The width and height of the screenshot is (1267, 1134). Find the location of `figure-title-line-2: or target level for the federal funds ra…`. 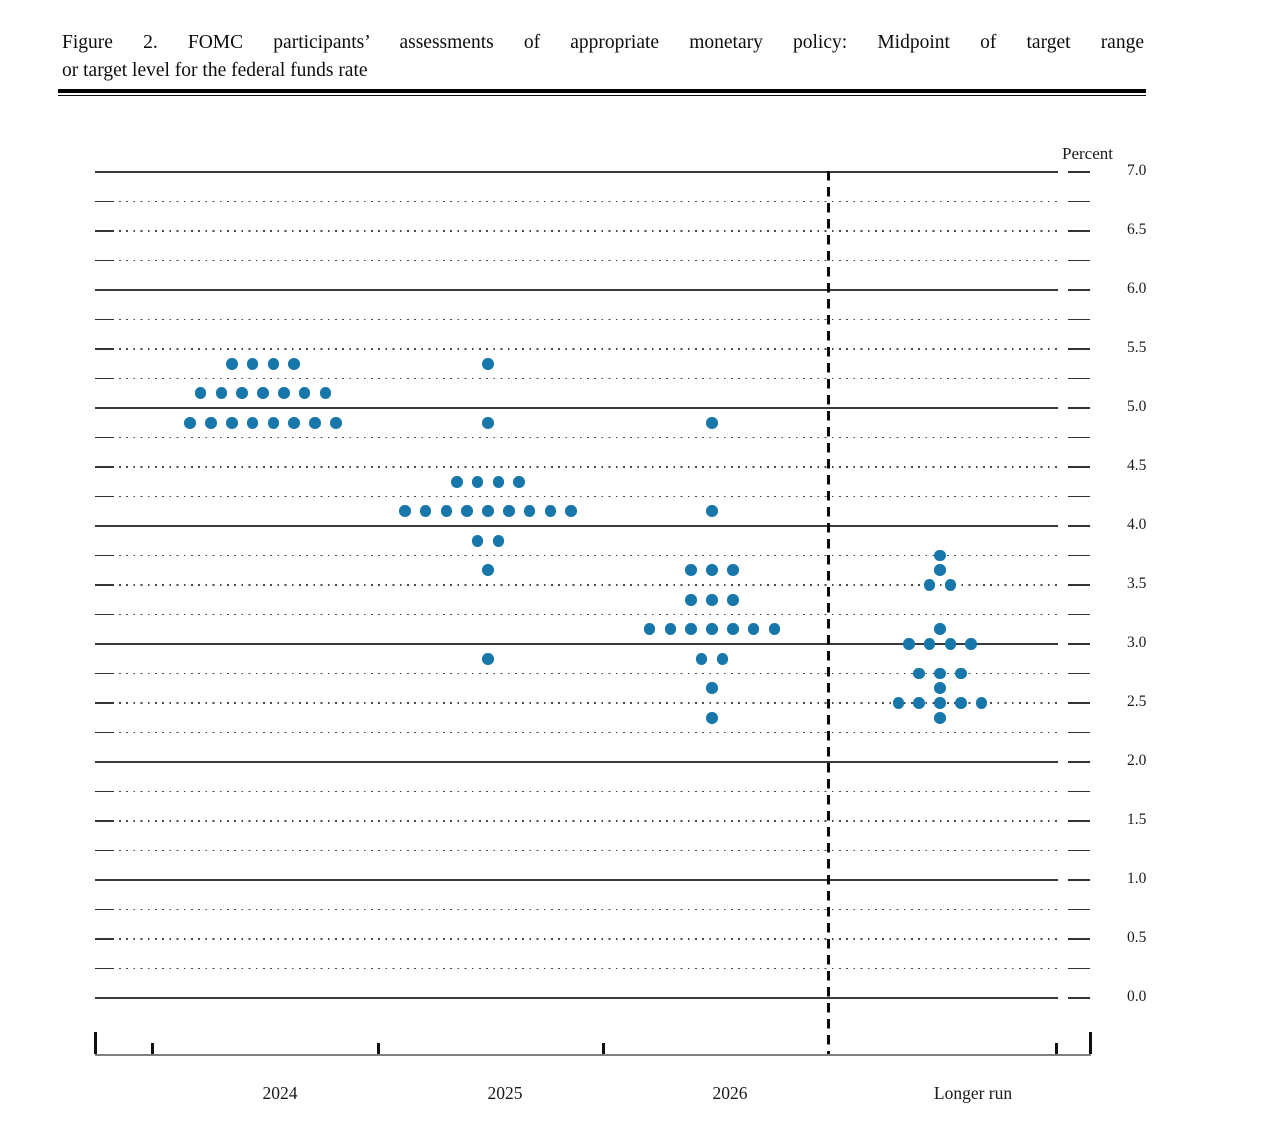

figure-title-line-2: or target level for the federal funds ra… is located at coordinates (215, 70).